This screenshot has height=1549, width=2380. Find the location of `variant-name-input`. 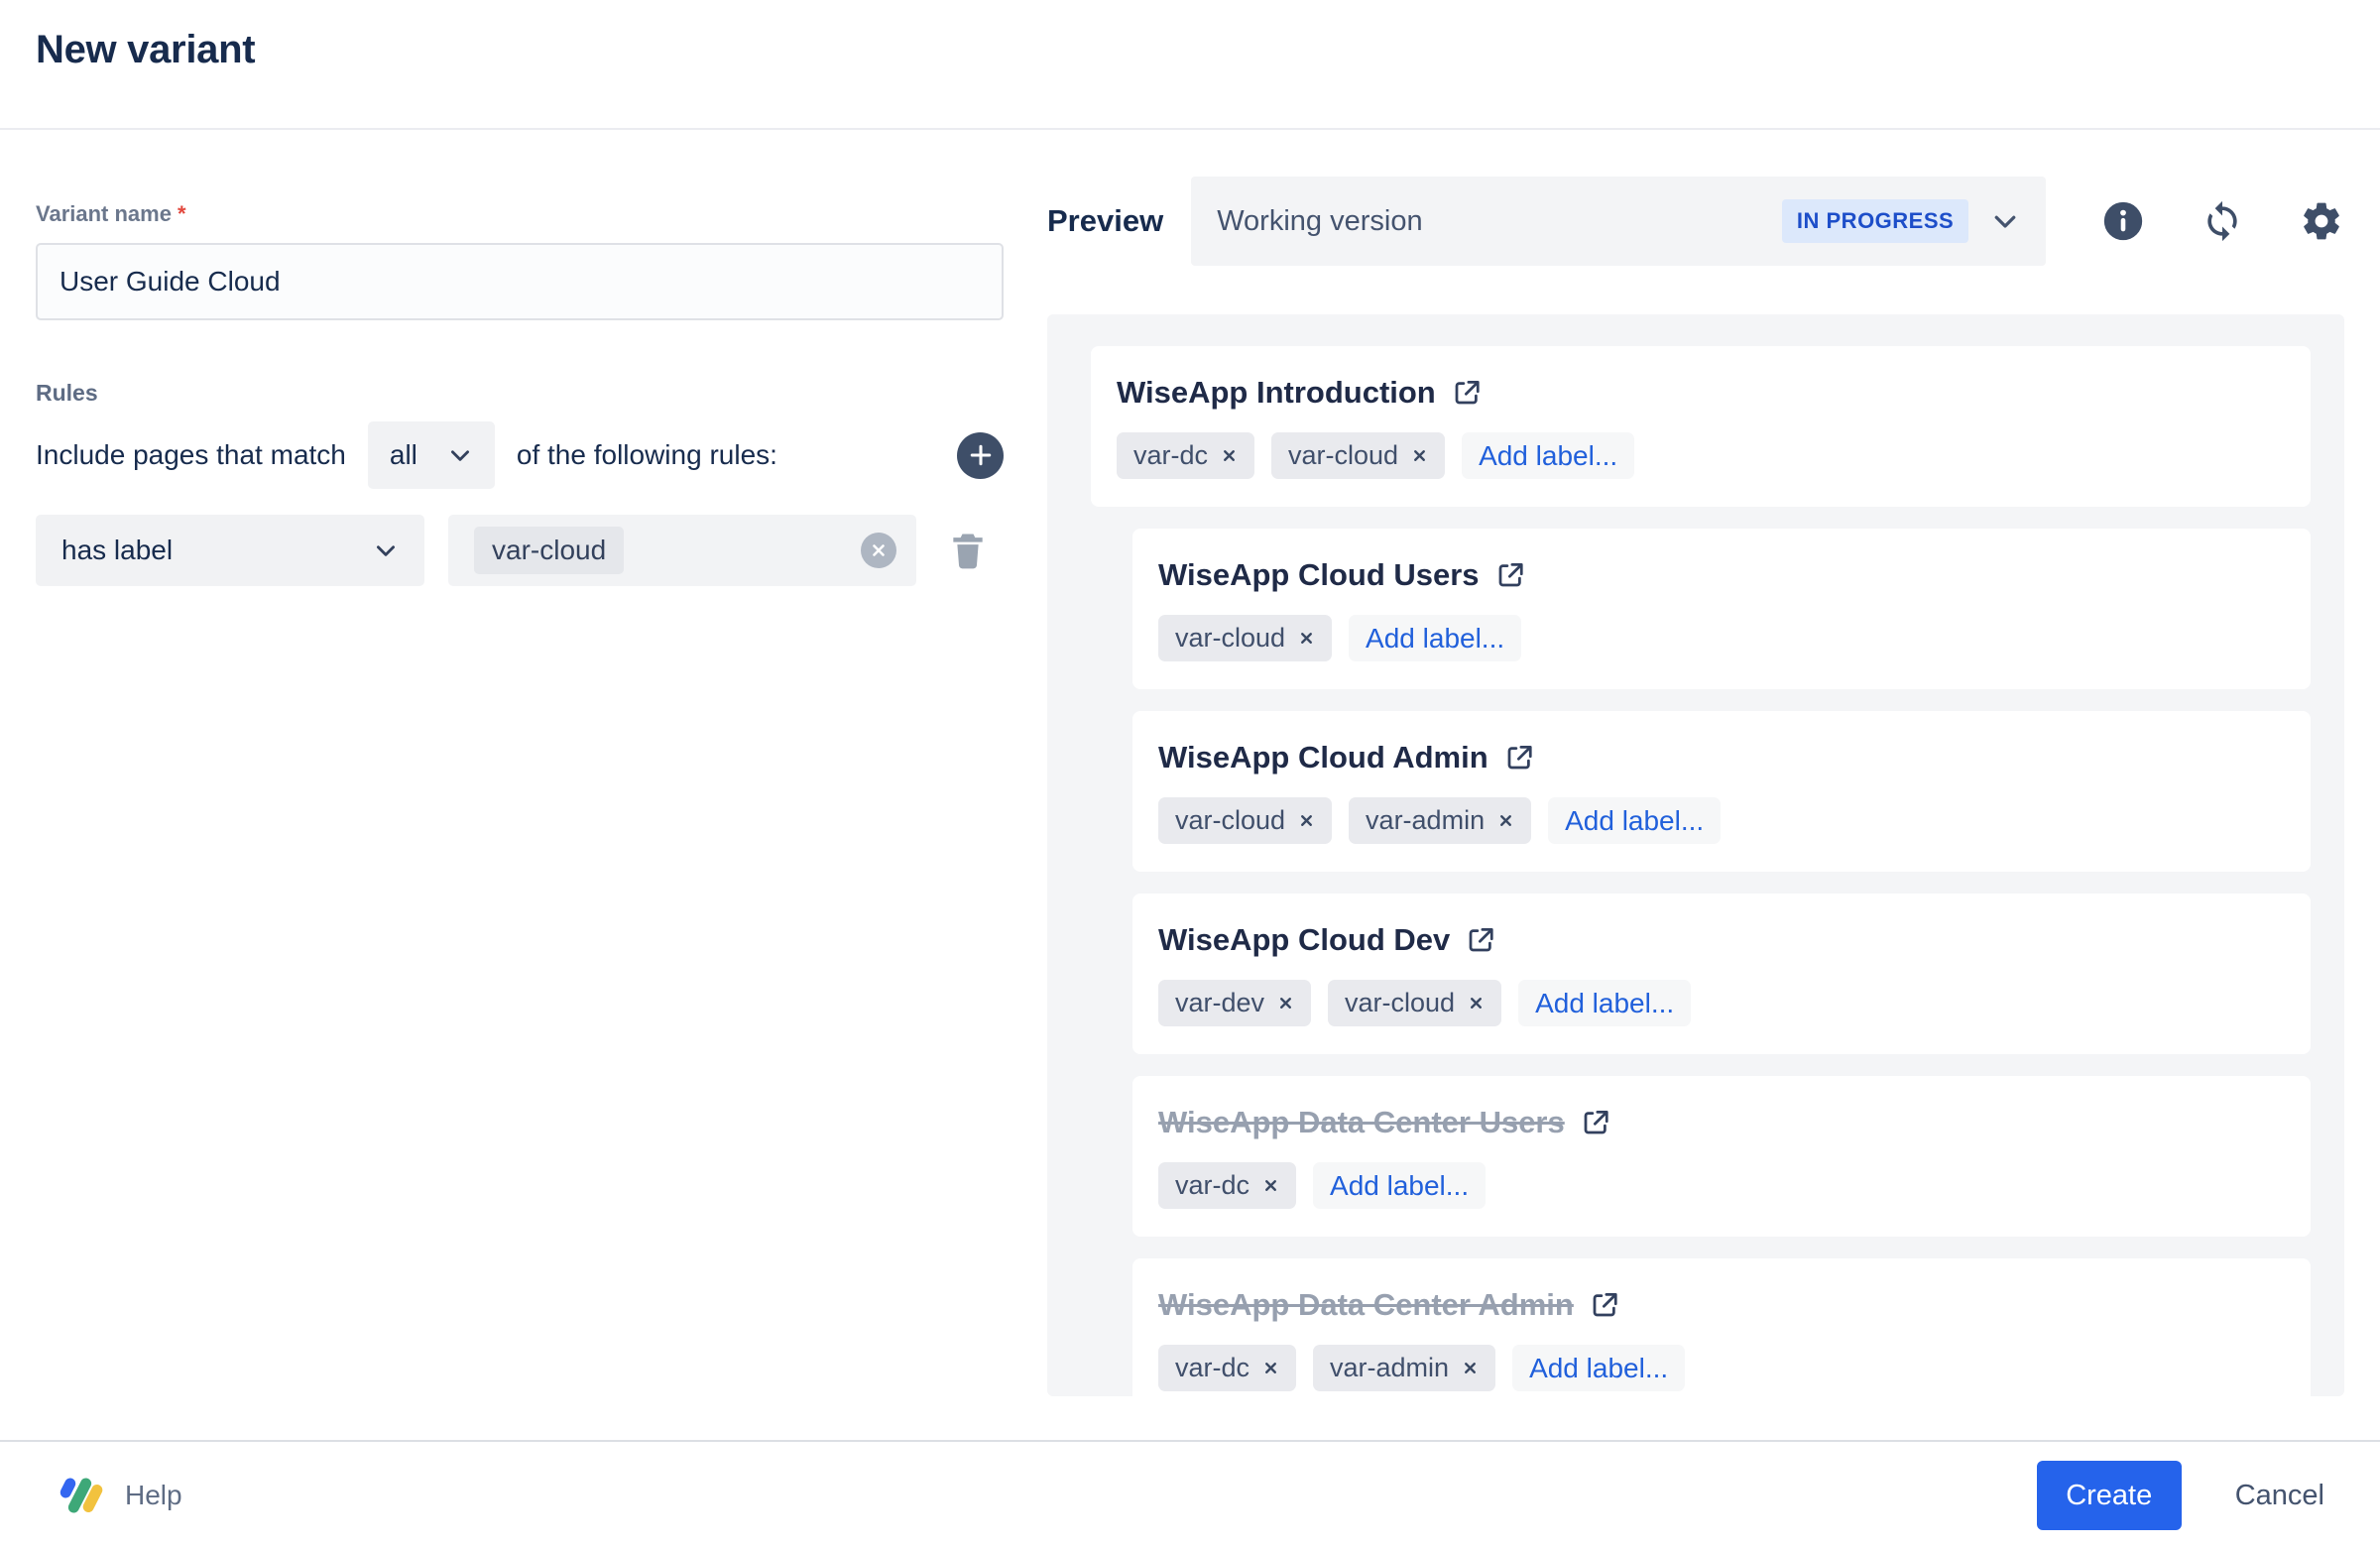

variant-name-input is located at coordinates (520, 281).